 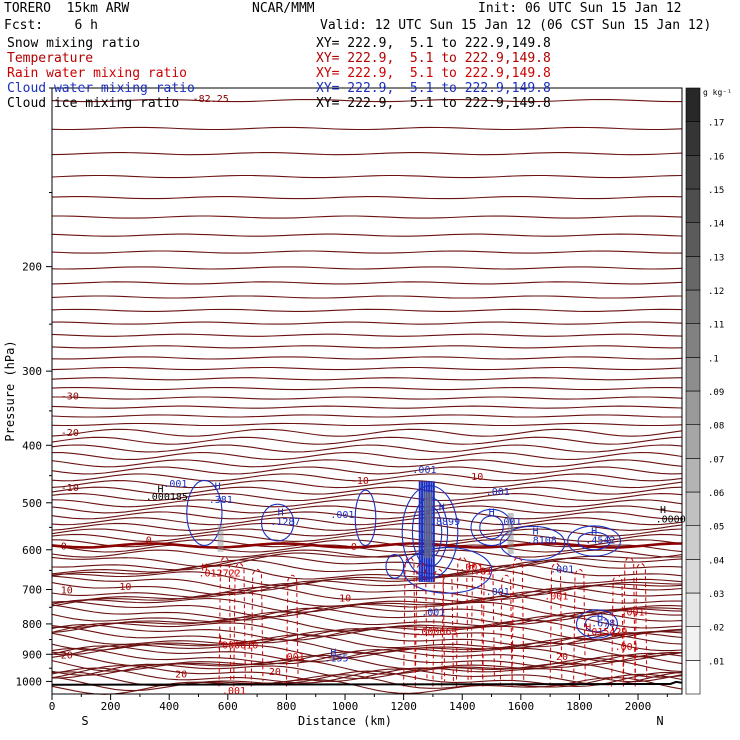 What do you see at coordinates (716, 124) in the screenshot?
I see `colorbar-label: .17` at bounding box center [716, 124].